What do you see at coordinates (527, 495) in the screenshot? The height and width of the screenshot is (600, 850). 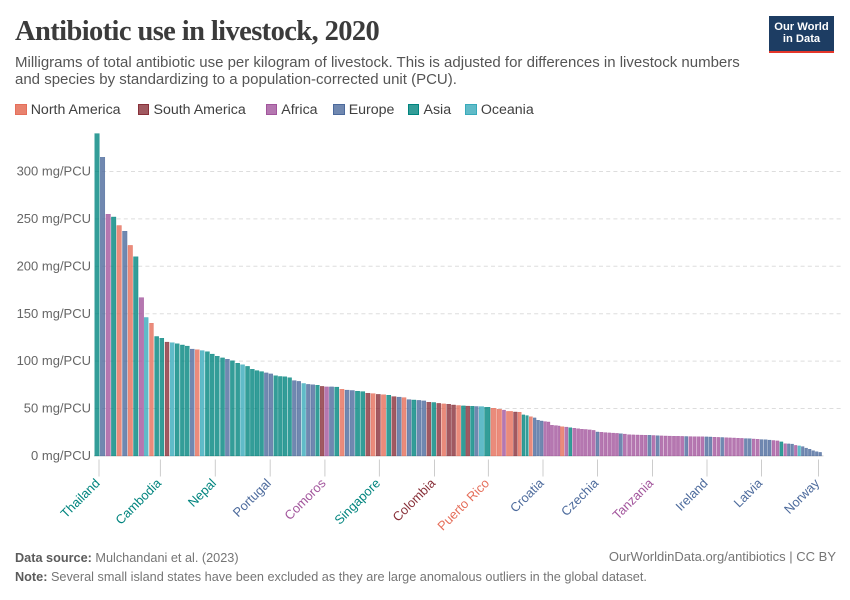 I see `svg-text: Croatia` at bounding box center [527, 495].